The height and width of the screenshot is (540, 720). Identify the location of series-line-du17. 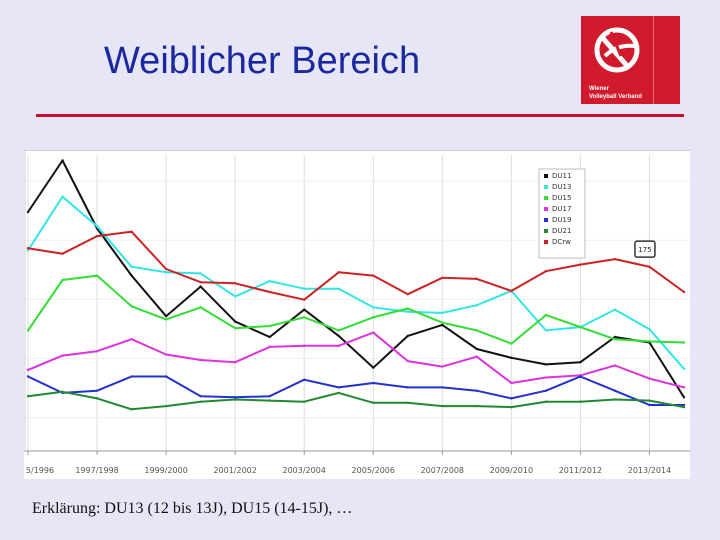
(356, 360).